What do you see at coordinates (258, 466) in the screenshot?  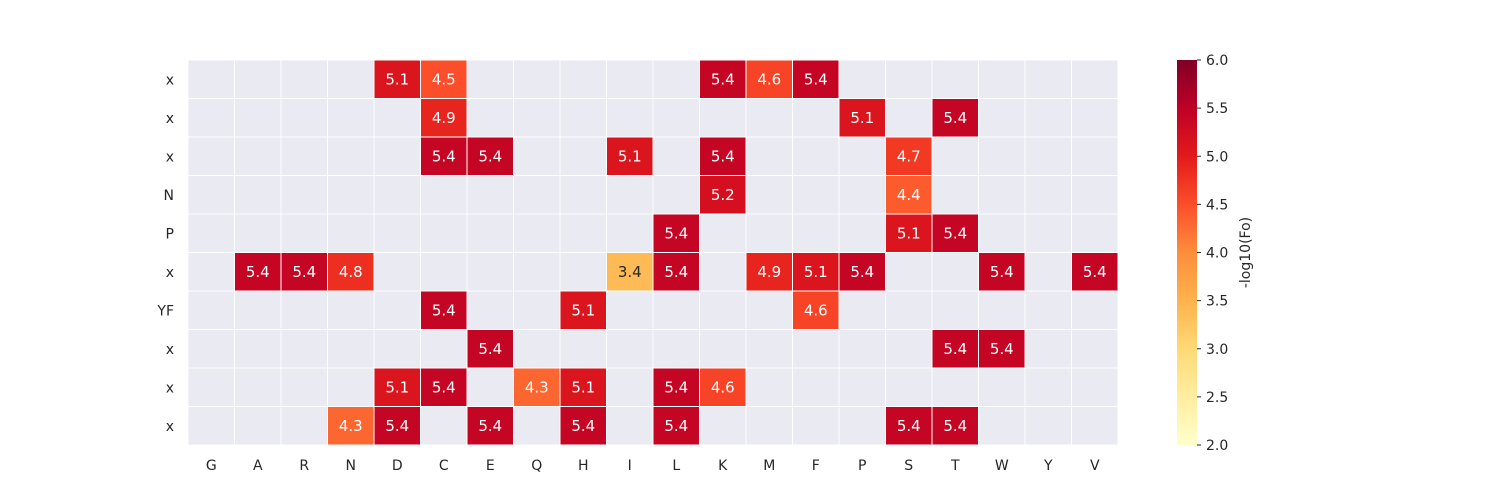 I see `x-tick-label: A` at bounding box center [258, 466].